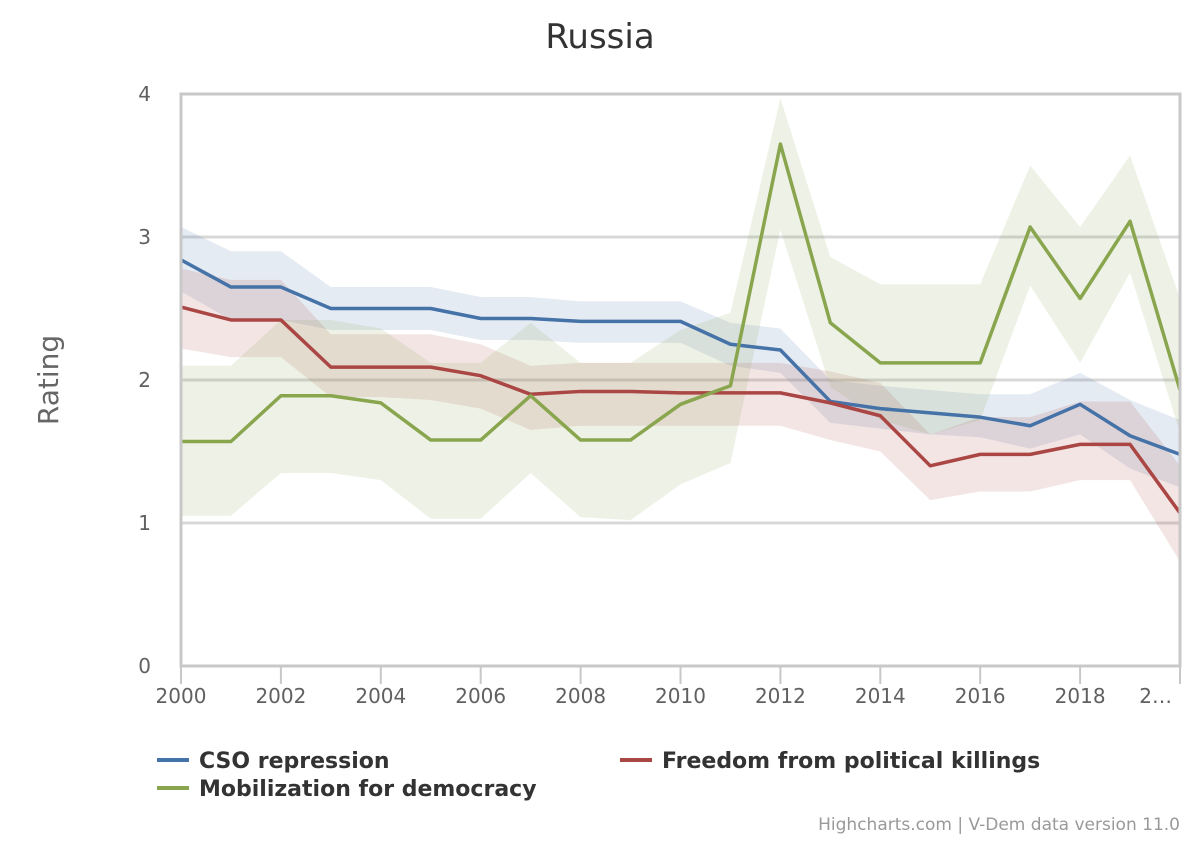  Describe the element at coordinates (851, 761) in the screenshot. I see `legend-label-freedom-from-political-killings: Freedom from political killings` at that location.